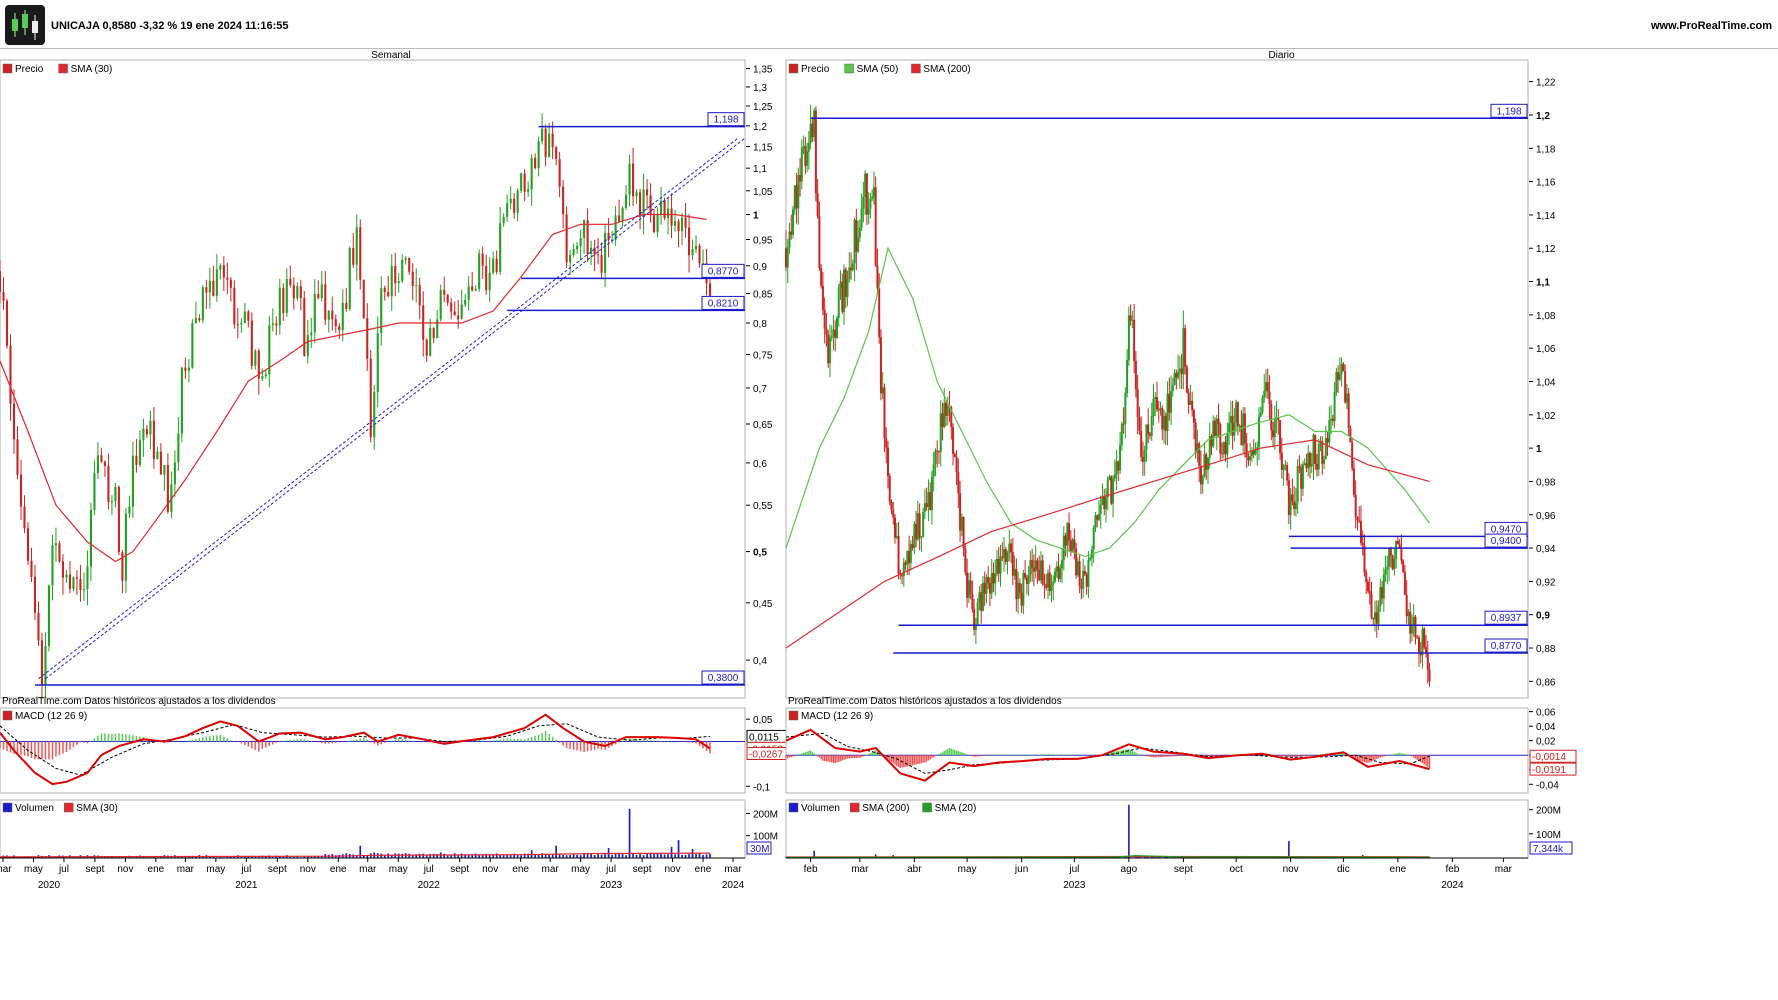  I want to click on macd-value-label: -0,0014, so click(1549, 757).